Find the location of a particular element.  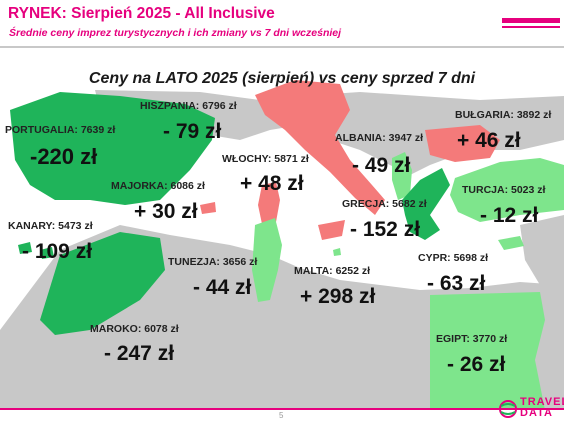

change-canary: - 109 zł is located at coordinates (57, 251).